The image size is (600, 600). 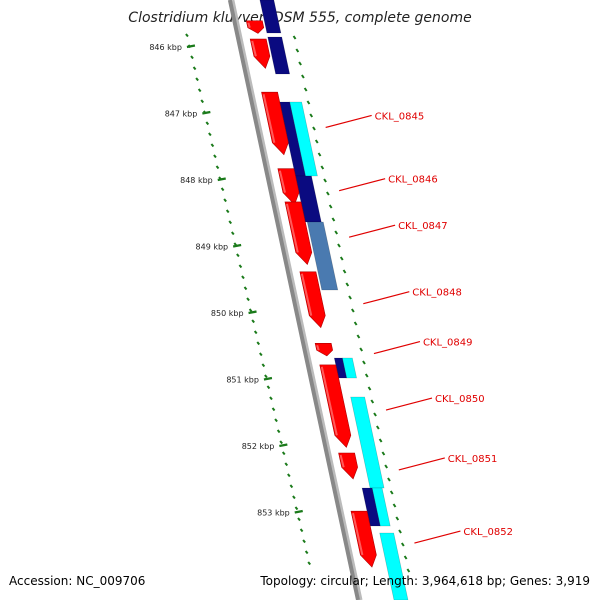 I want to click on kbp-tick-label: 847 kbp, so click(x=181, y=114).